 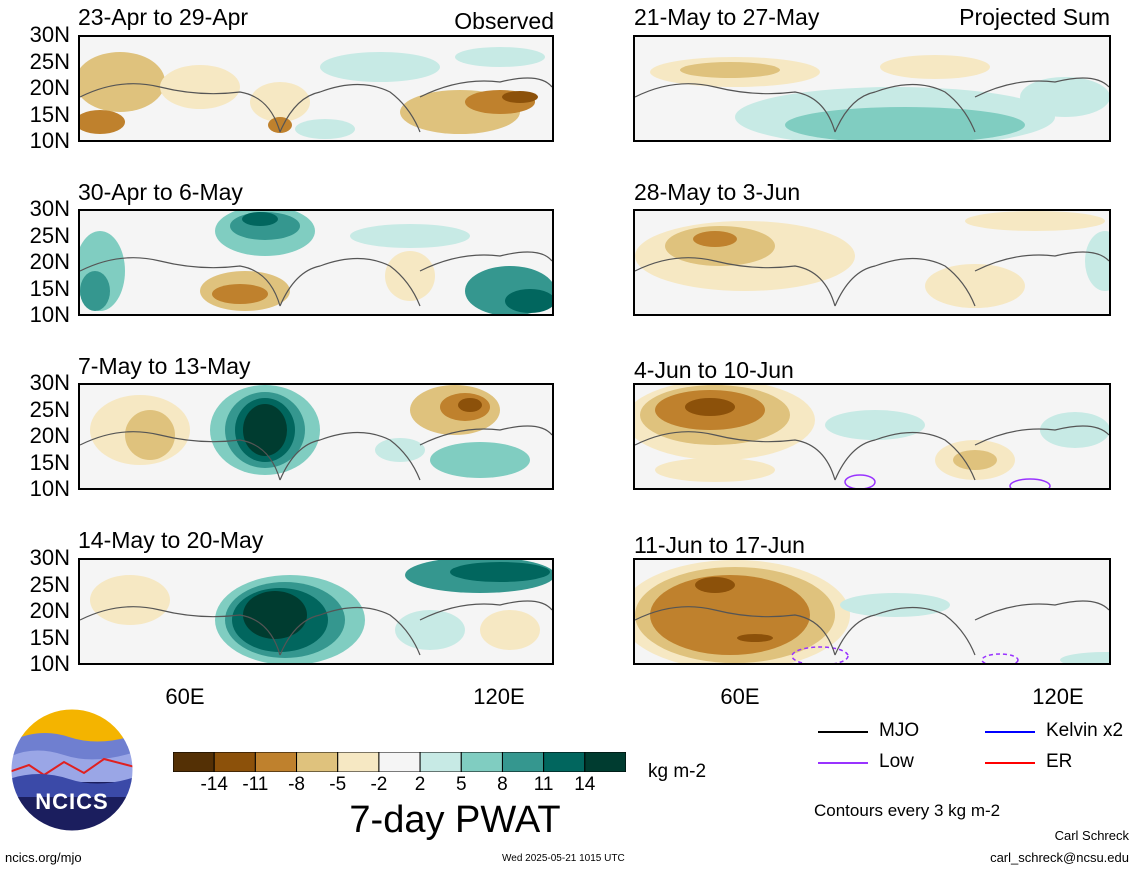 I want to click on legend-line-mjo, so click(x=843, y=732).